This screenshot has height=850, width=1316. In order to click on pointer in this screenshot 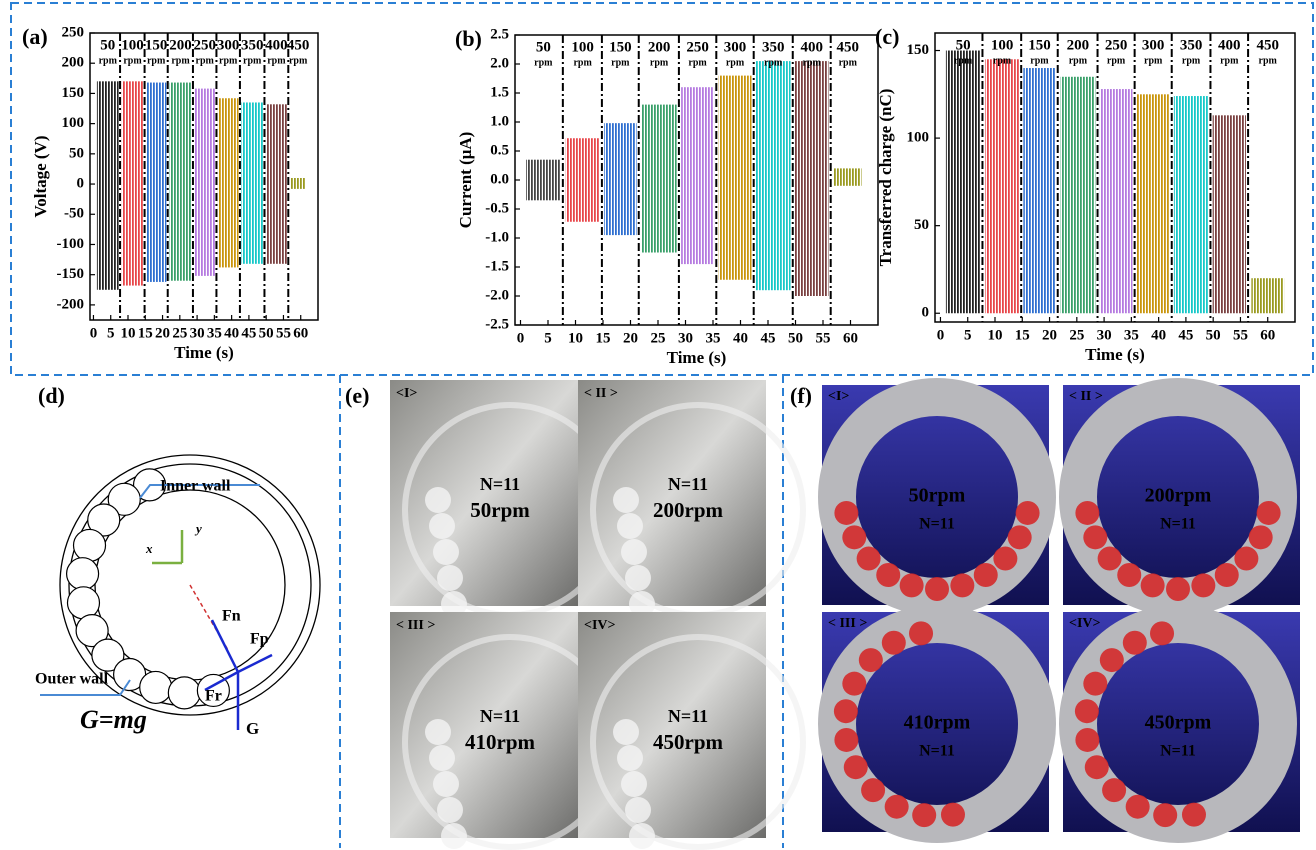, I will do `click(199, 491)`.